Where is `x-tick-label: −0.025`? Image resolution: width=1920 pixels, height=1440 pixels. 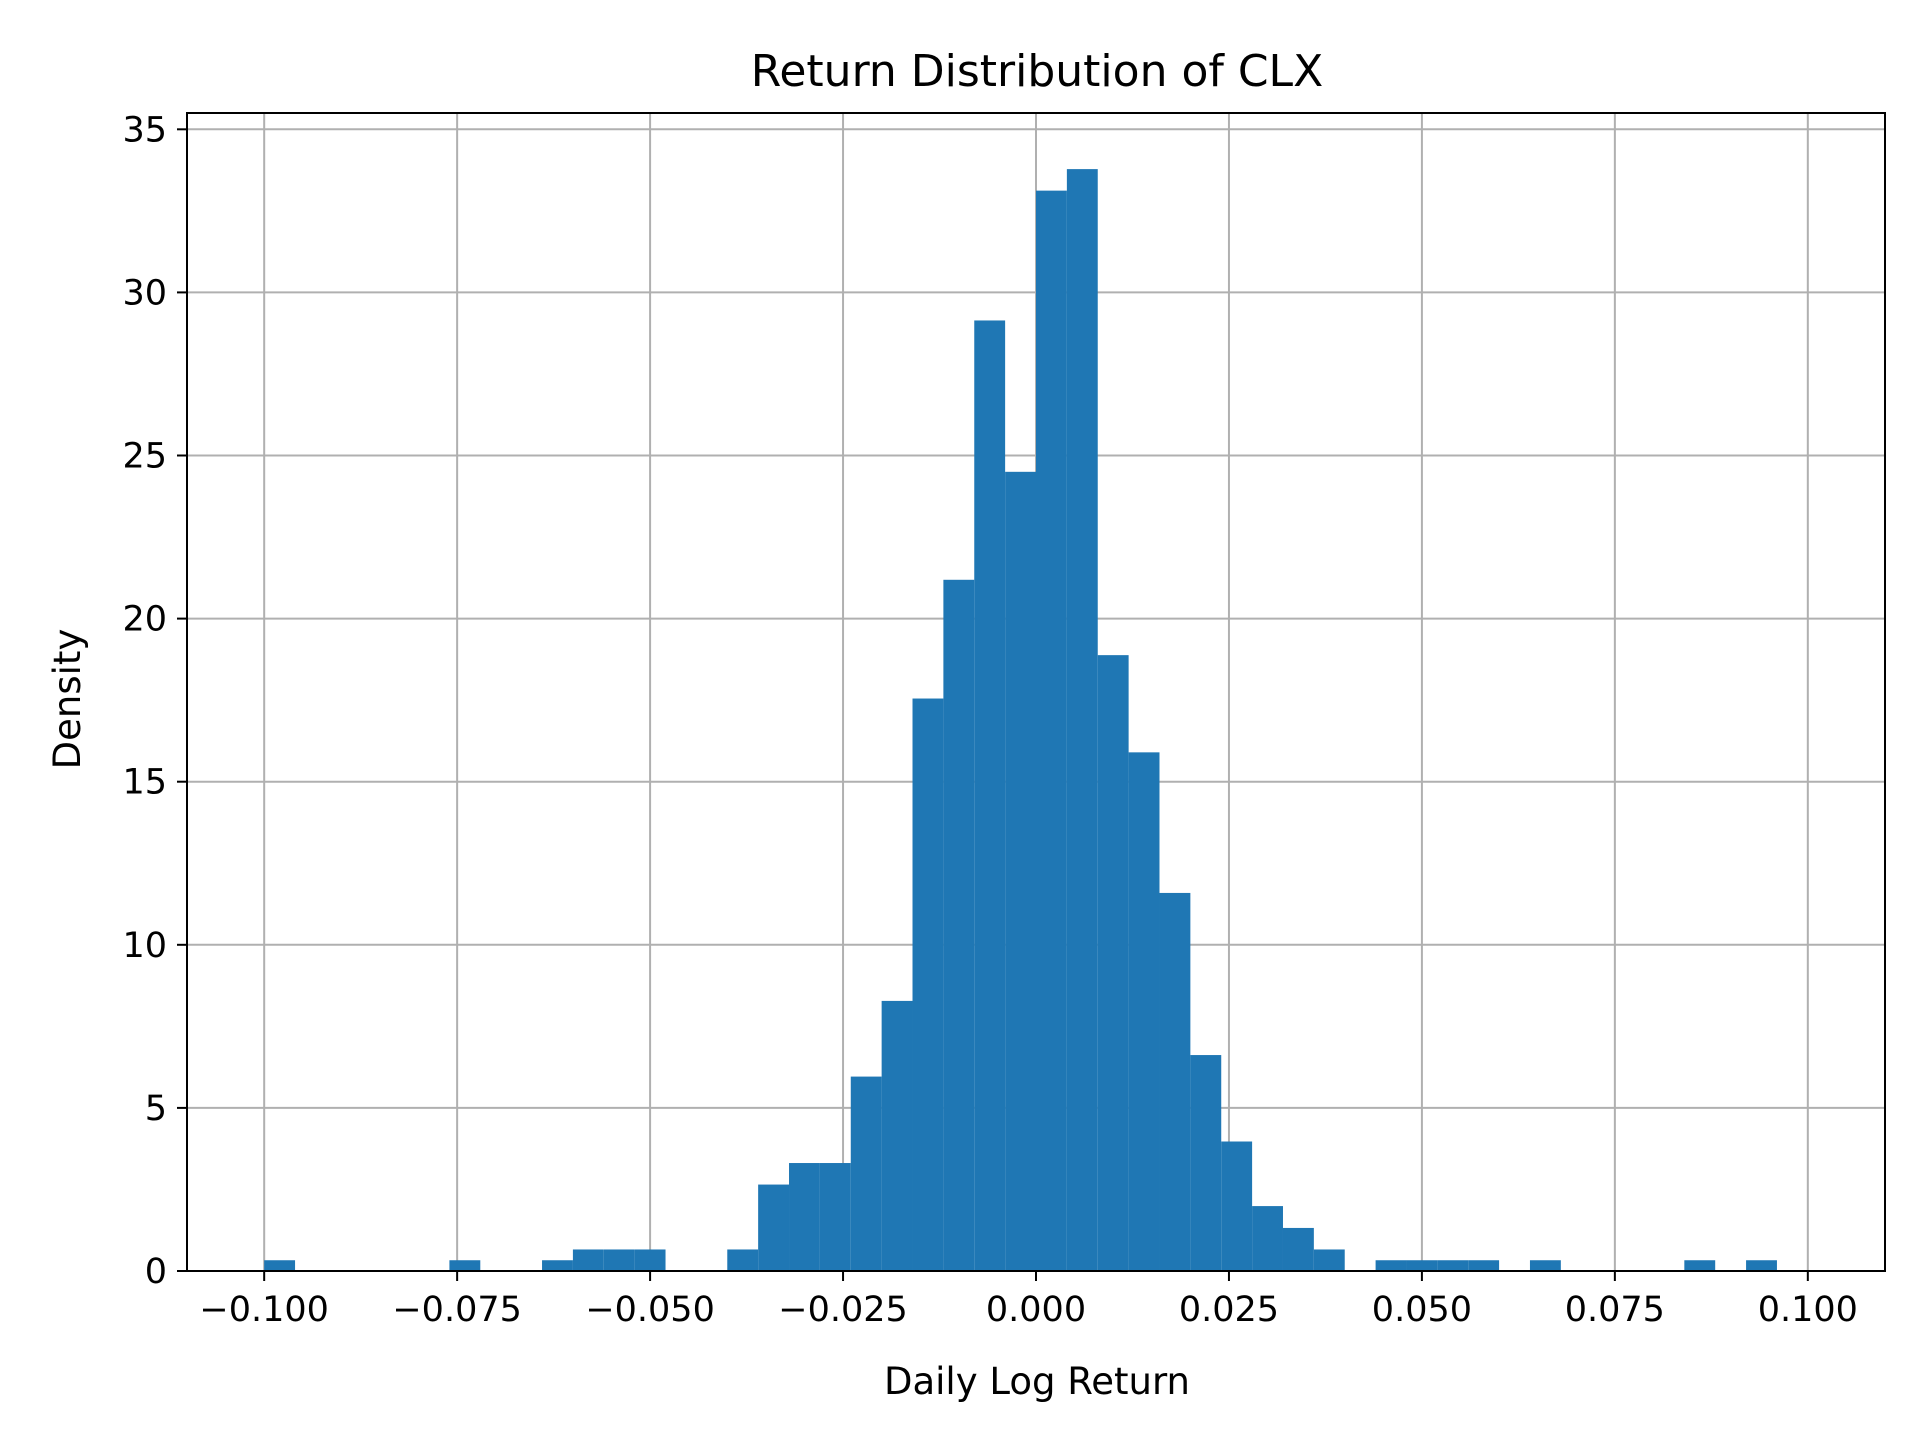 x-tick-label: −0.025 is located at coordinates (843, 1310).